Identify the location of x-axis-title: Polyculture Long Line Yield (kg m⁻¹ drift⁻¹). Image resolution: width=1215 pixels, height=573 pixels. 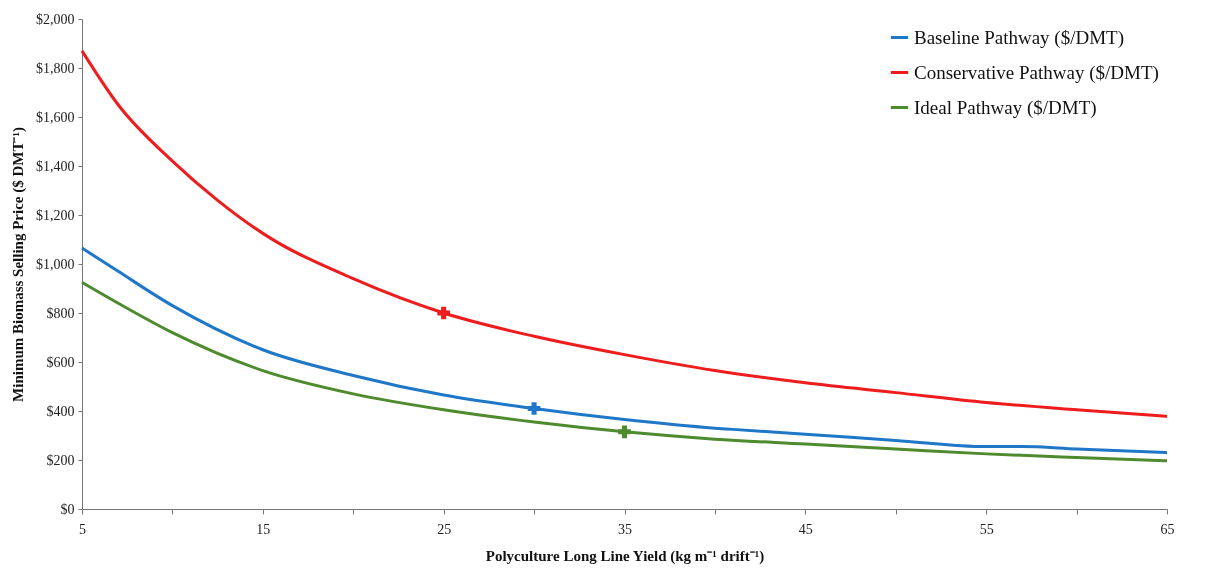
(625, 556).